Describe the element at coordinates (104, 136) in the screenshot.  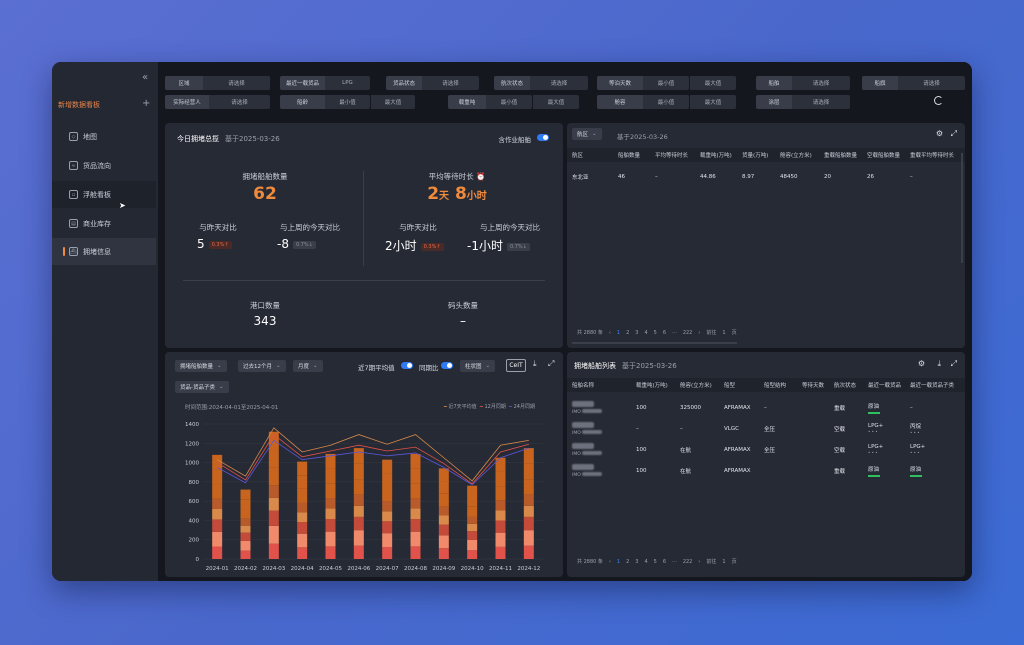
I see `sidebar-item-map: ◇ 地图` at that location.